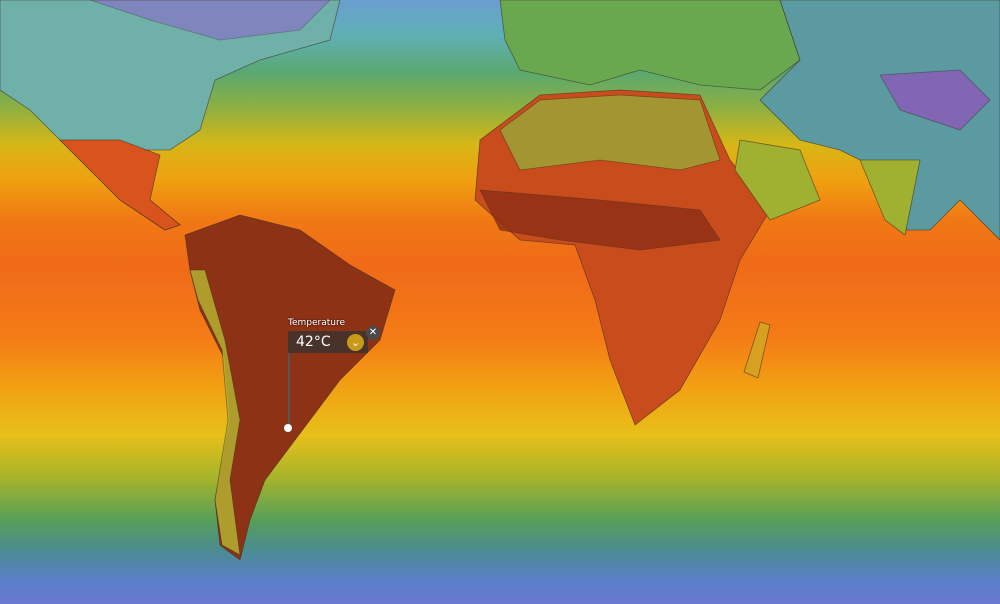 This screenshot has width=1000, height=604. What do you see at coordinates (288, 428) in the screenshot?
I see `picker-location-dot` at bounding box center [288, 428].